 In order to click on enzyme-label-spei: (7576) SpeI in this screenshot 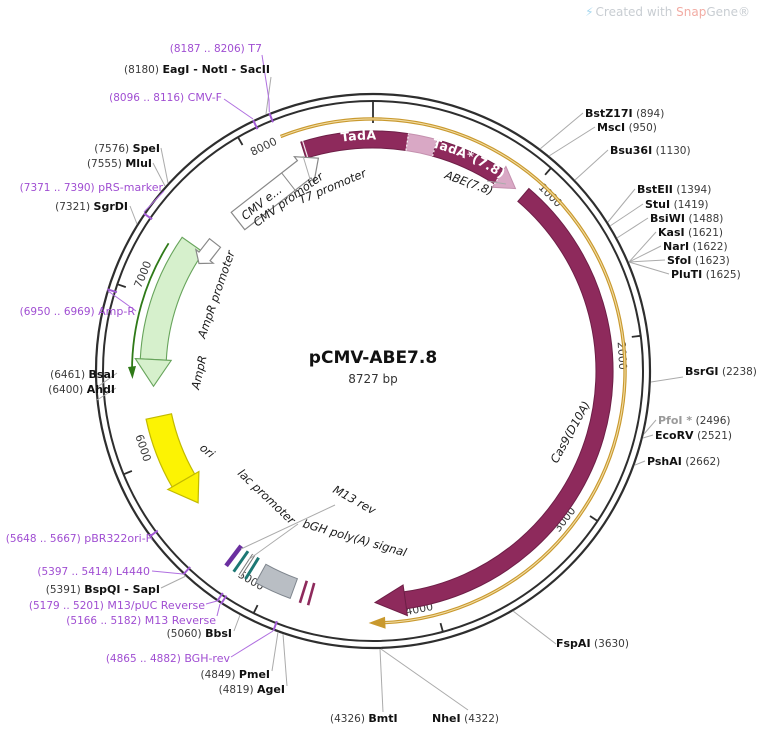, I will do `click(127, 148)`.